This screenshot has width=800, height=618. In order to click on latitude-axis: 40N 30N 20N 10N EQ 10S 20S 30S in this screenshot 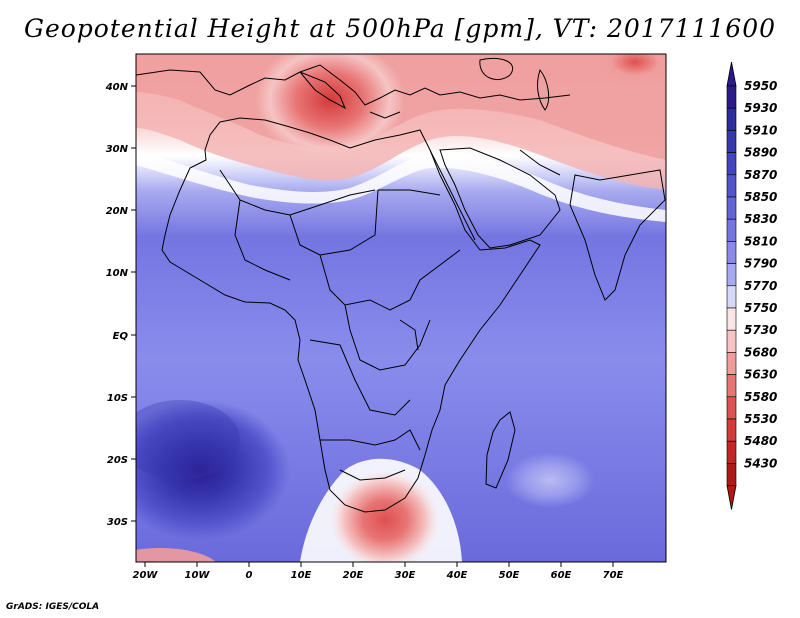, I will do `click(120, 305)`.